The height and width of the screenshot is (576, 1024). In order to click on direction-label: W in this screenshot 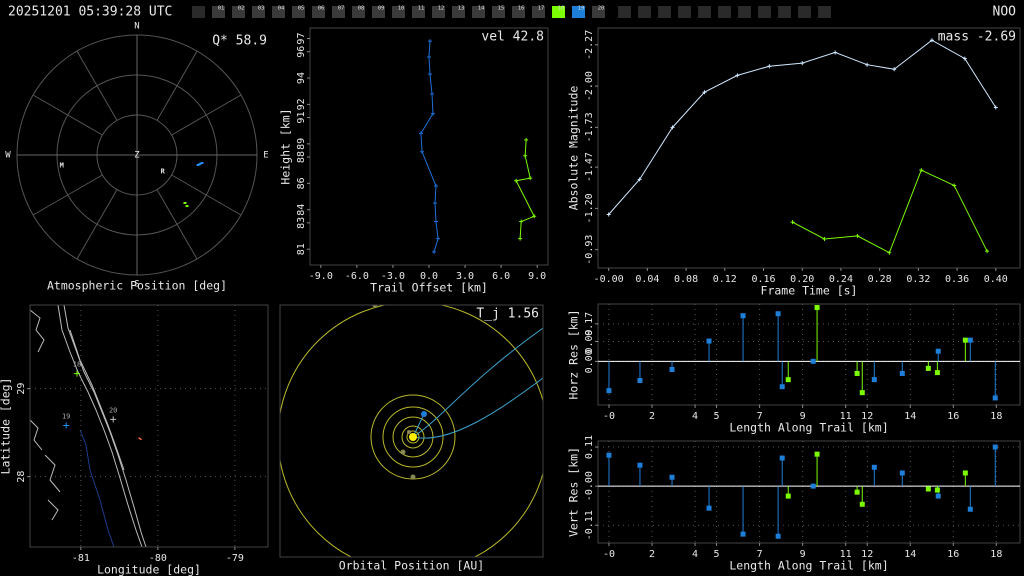, I will do `click(8, 156)`.